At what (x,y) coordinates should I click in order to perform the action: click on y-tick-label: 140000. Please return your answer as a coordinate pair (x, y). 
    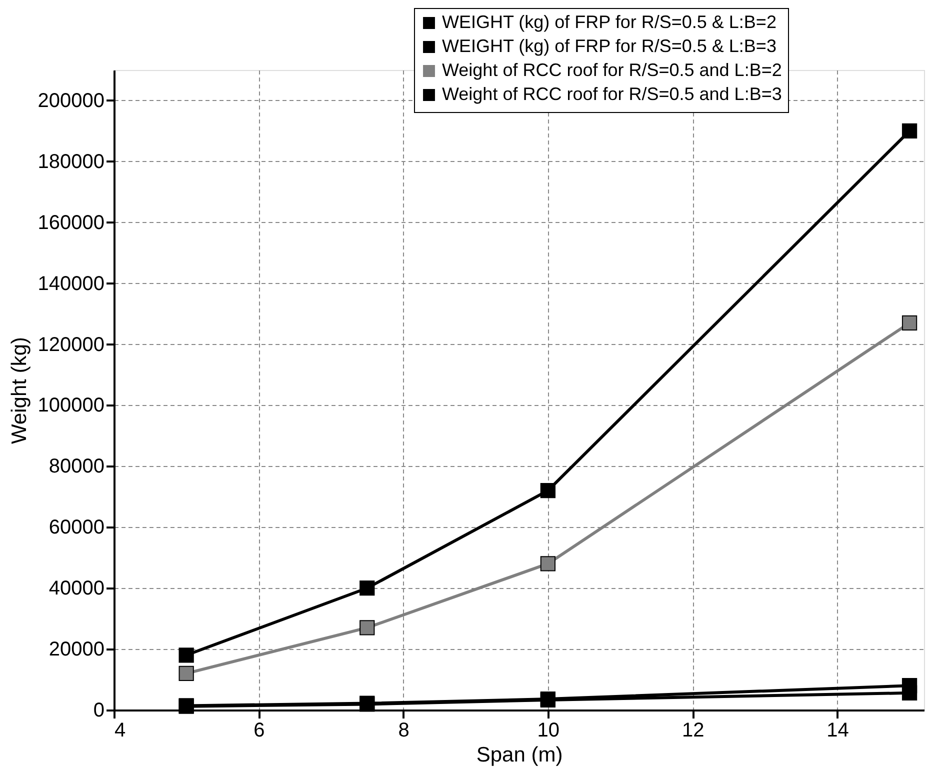
    Looking at the image, I should click on (71, 283).